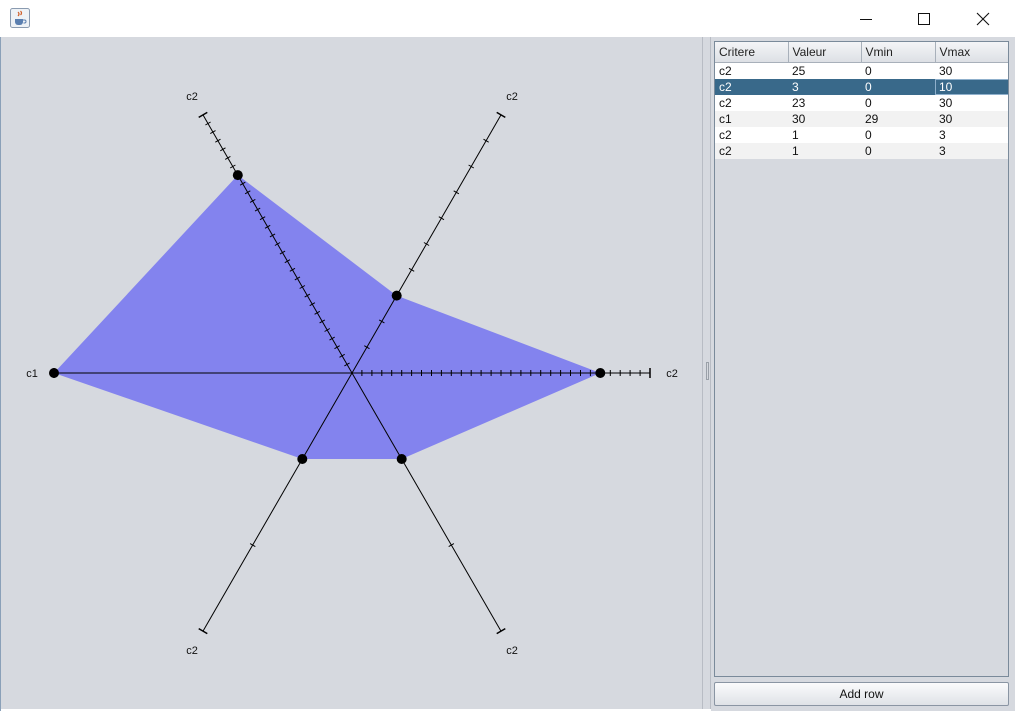 The image size is (1015, 713). What do you see at coordinates (752, 52) in the screenshot?
I see `column-header-critere: Critere` at bounding box center [752, 52].